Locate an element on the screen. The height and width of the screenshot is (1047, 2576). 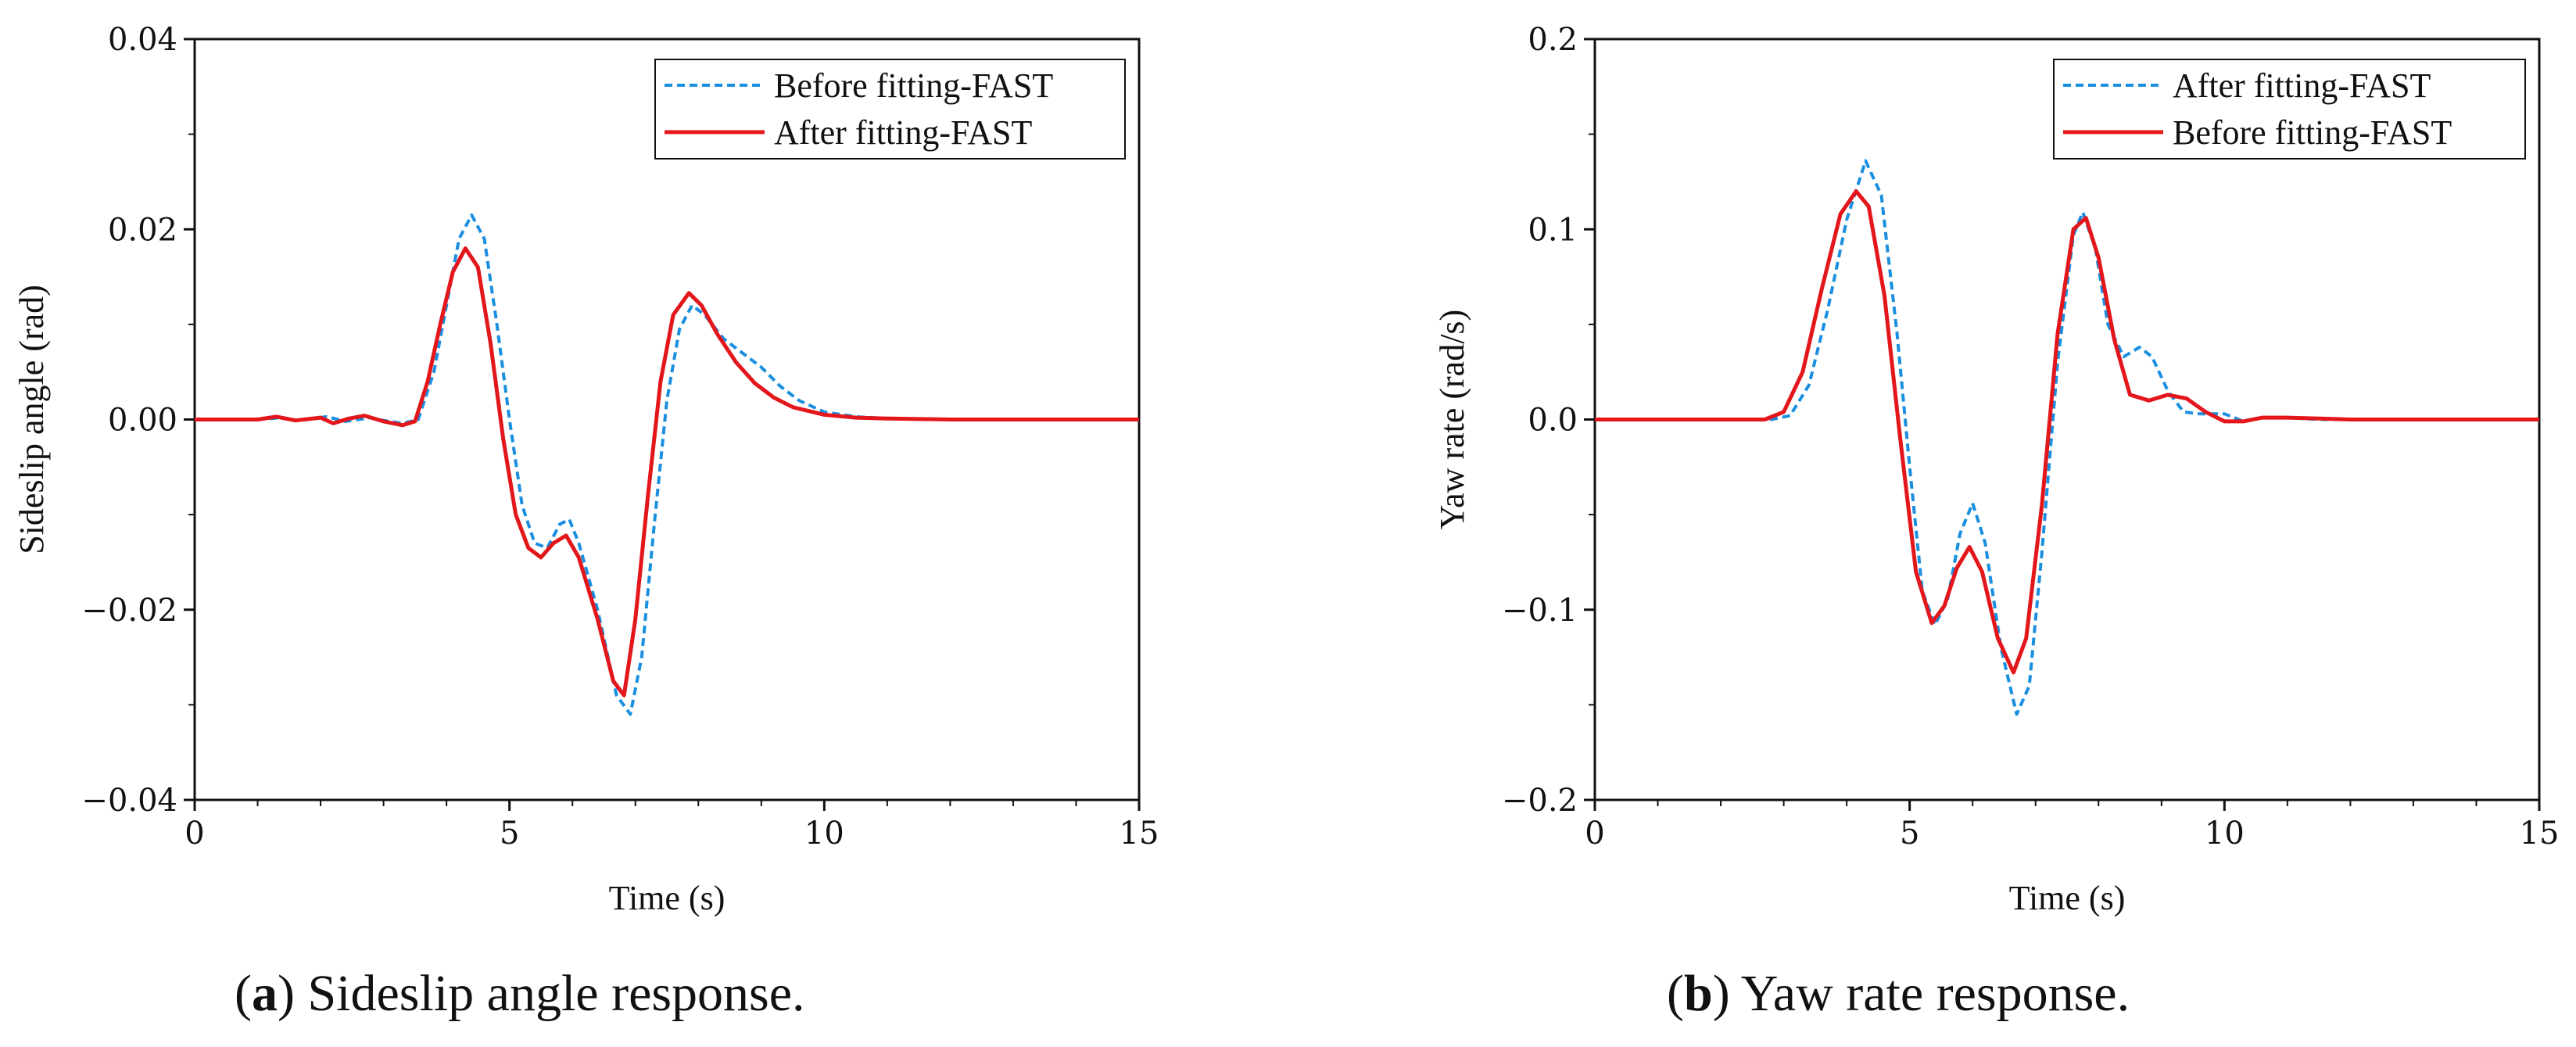
pa-legend-label-2: After fitting-FAST is located at coordinates (903, 132).